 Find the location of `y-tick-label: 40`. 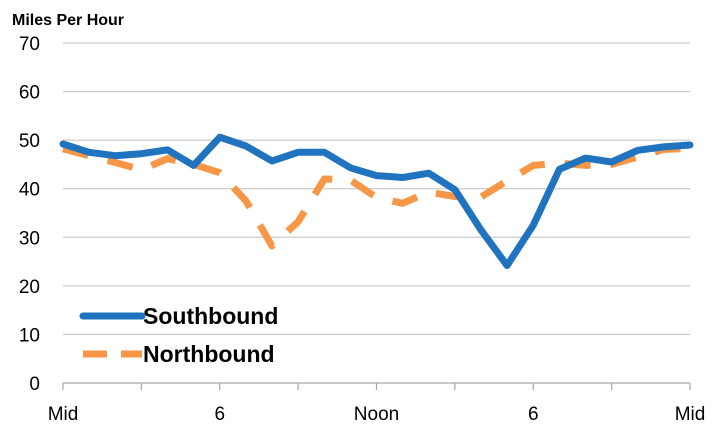

y-tick-label: 40 is located at coordinates (29, 190).